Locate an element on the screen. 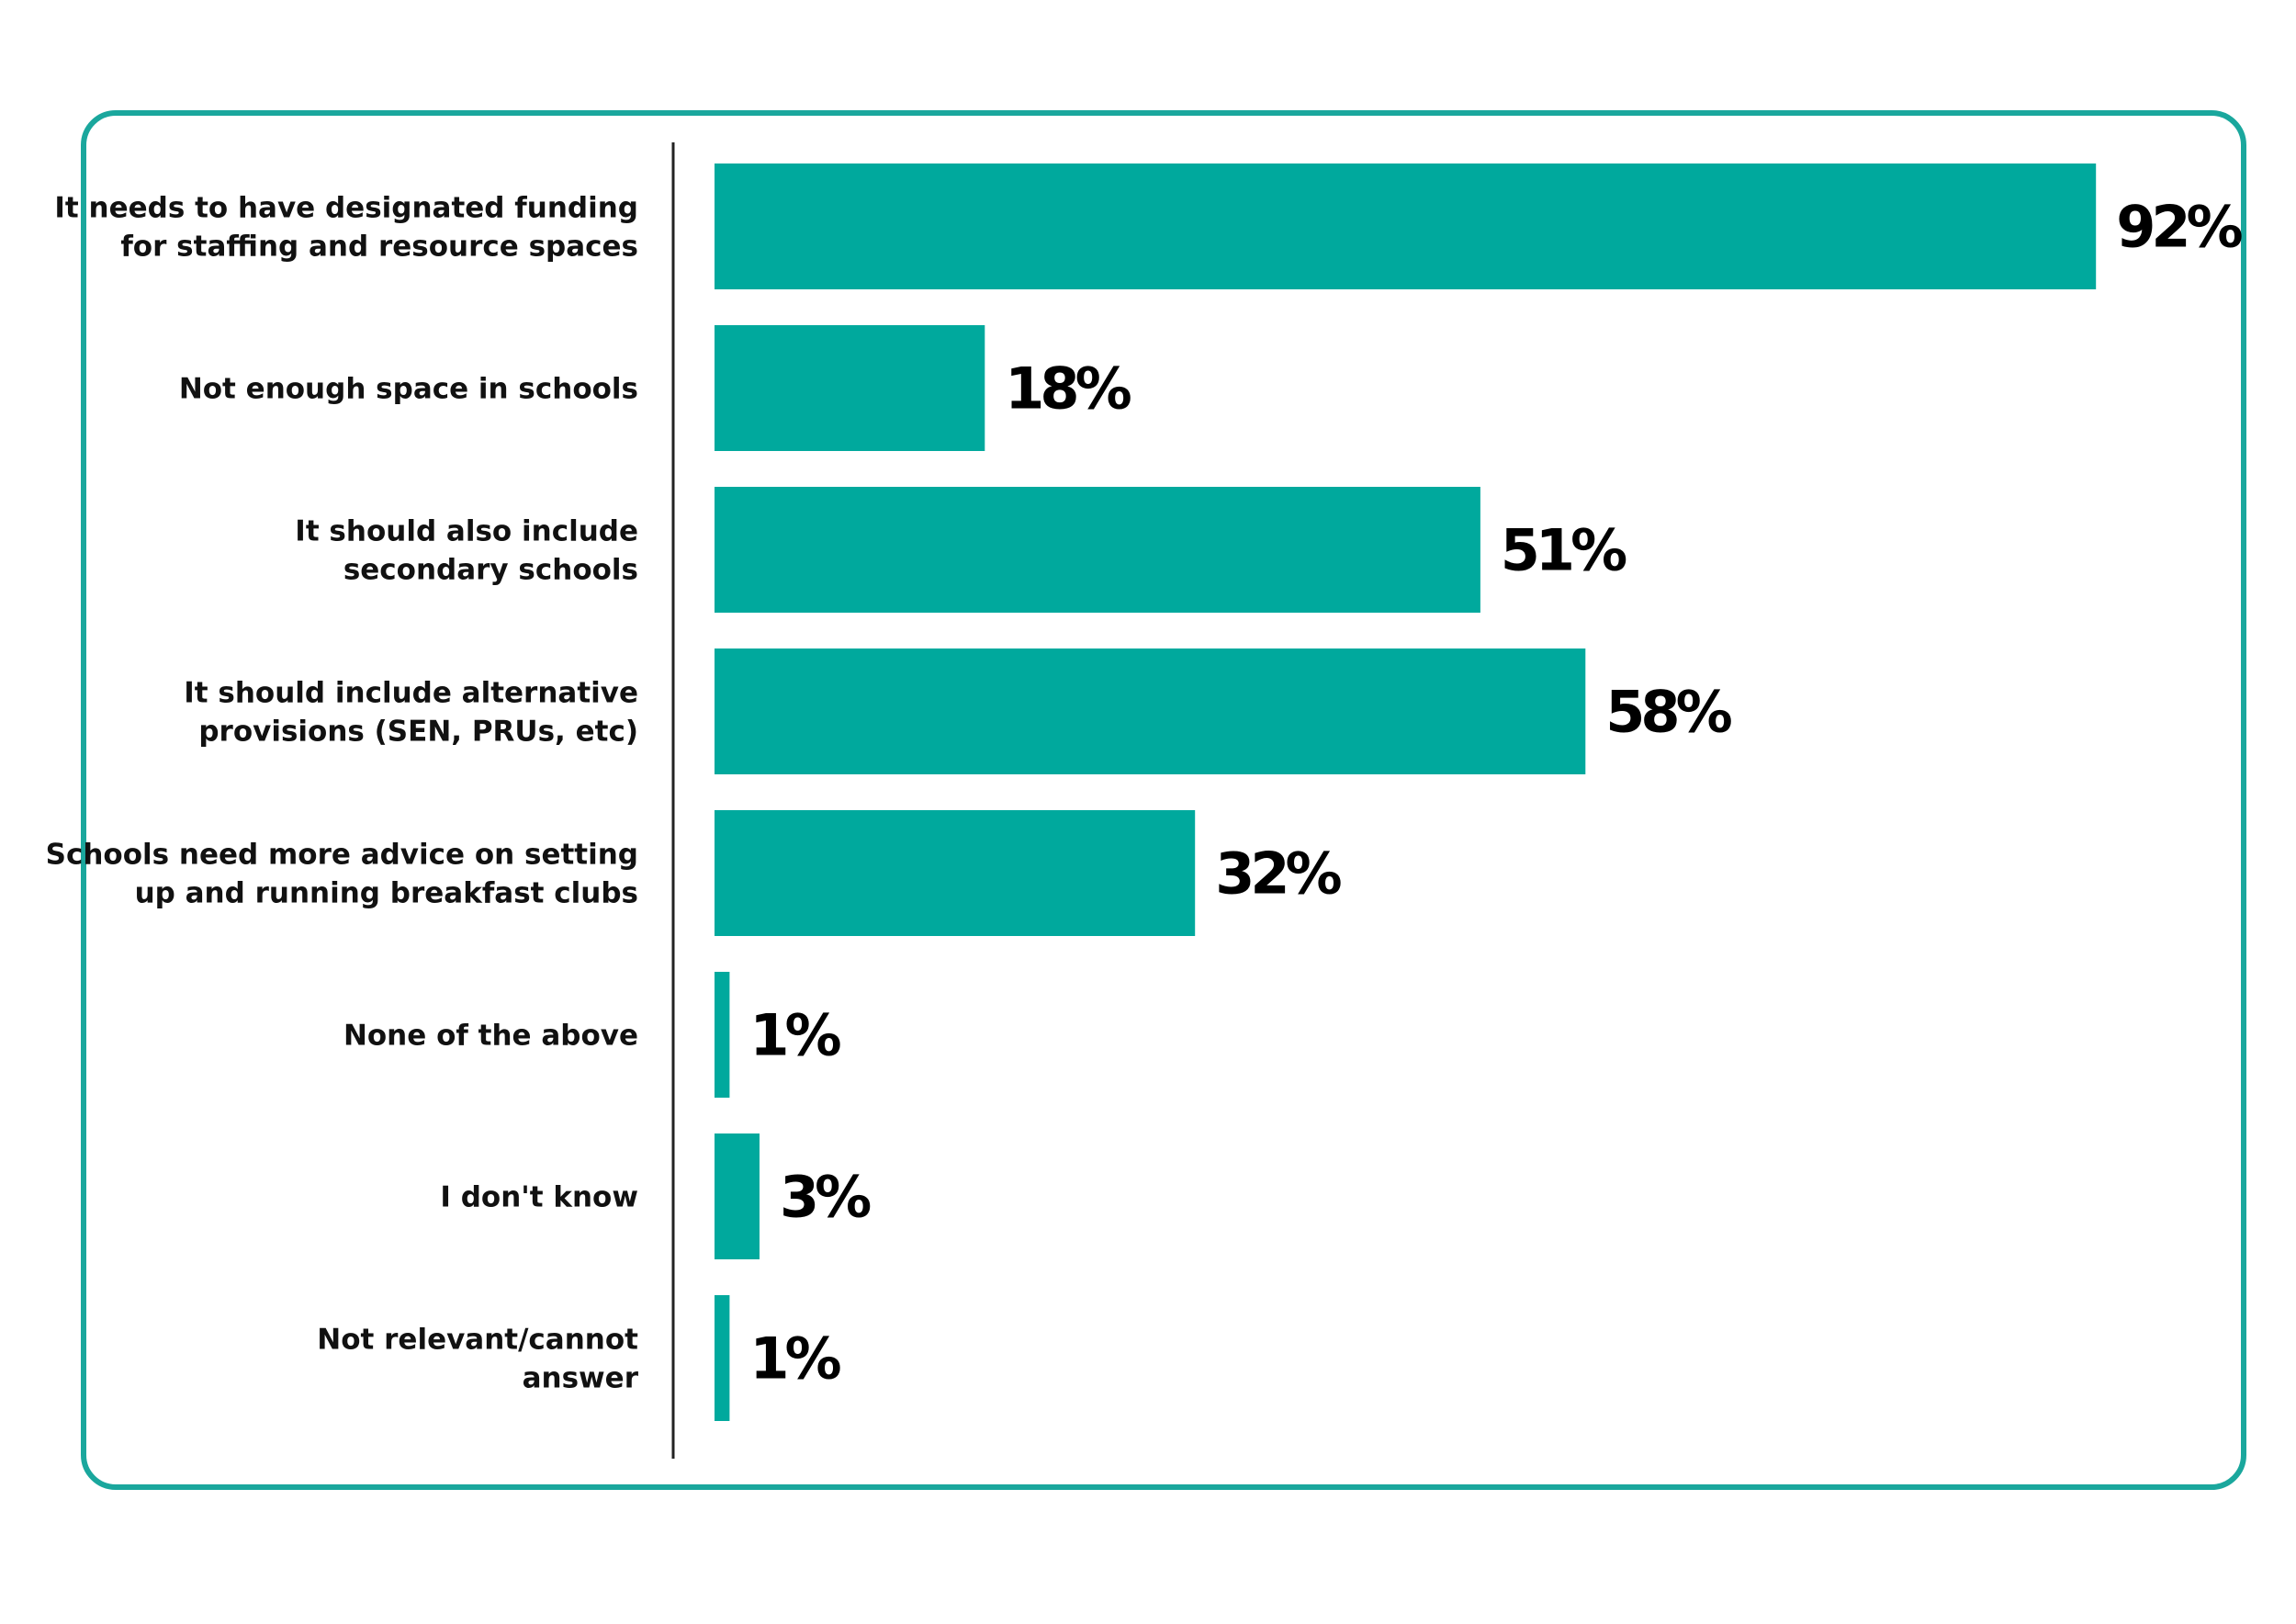 The height and width of the screenshot is (1624, 2296). category-label-4-line-1: up and running breakfast clubs is located at coordinates (386, 893).